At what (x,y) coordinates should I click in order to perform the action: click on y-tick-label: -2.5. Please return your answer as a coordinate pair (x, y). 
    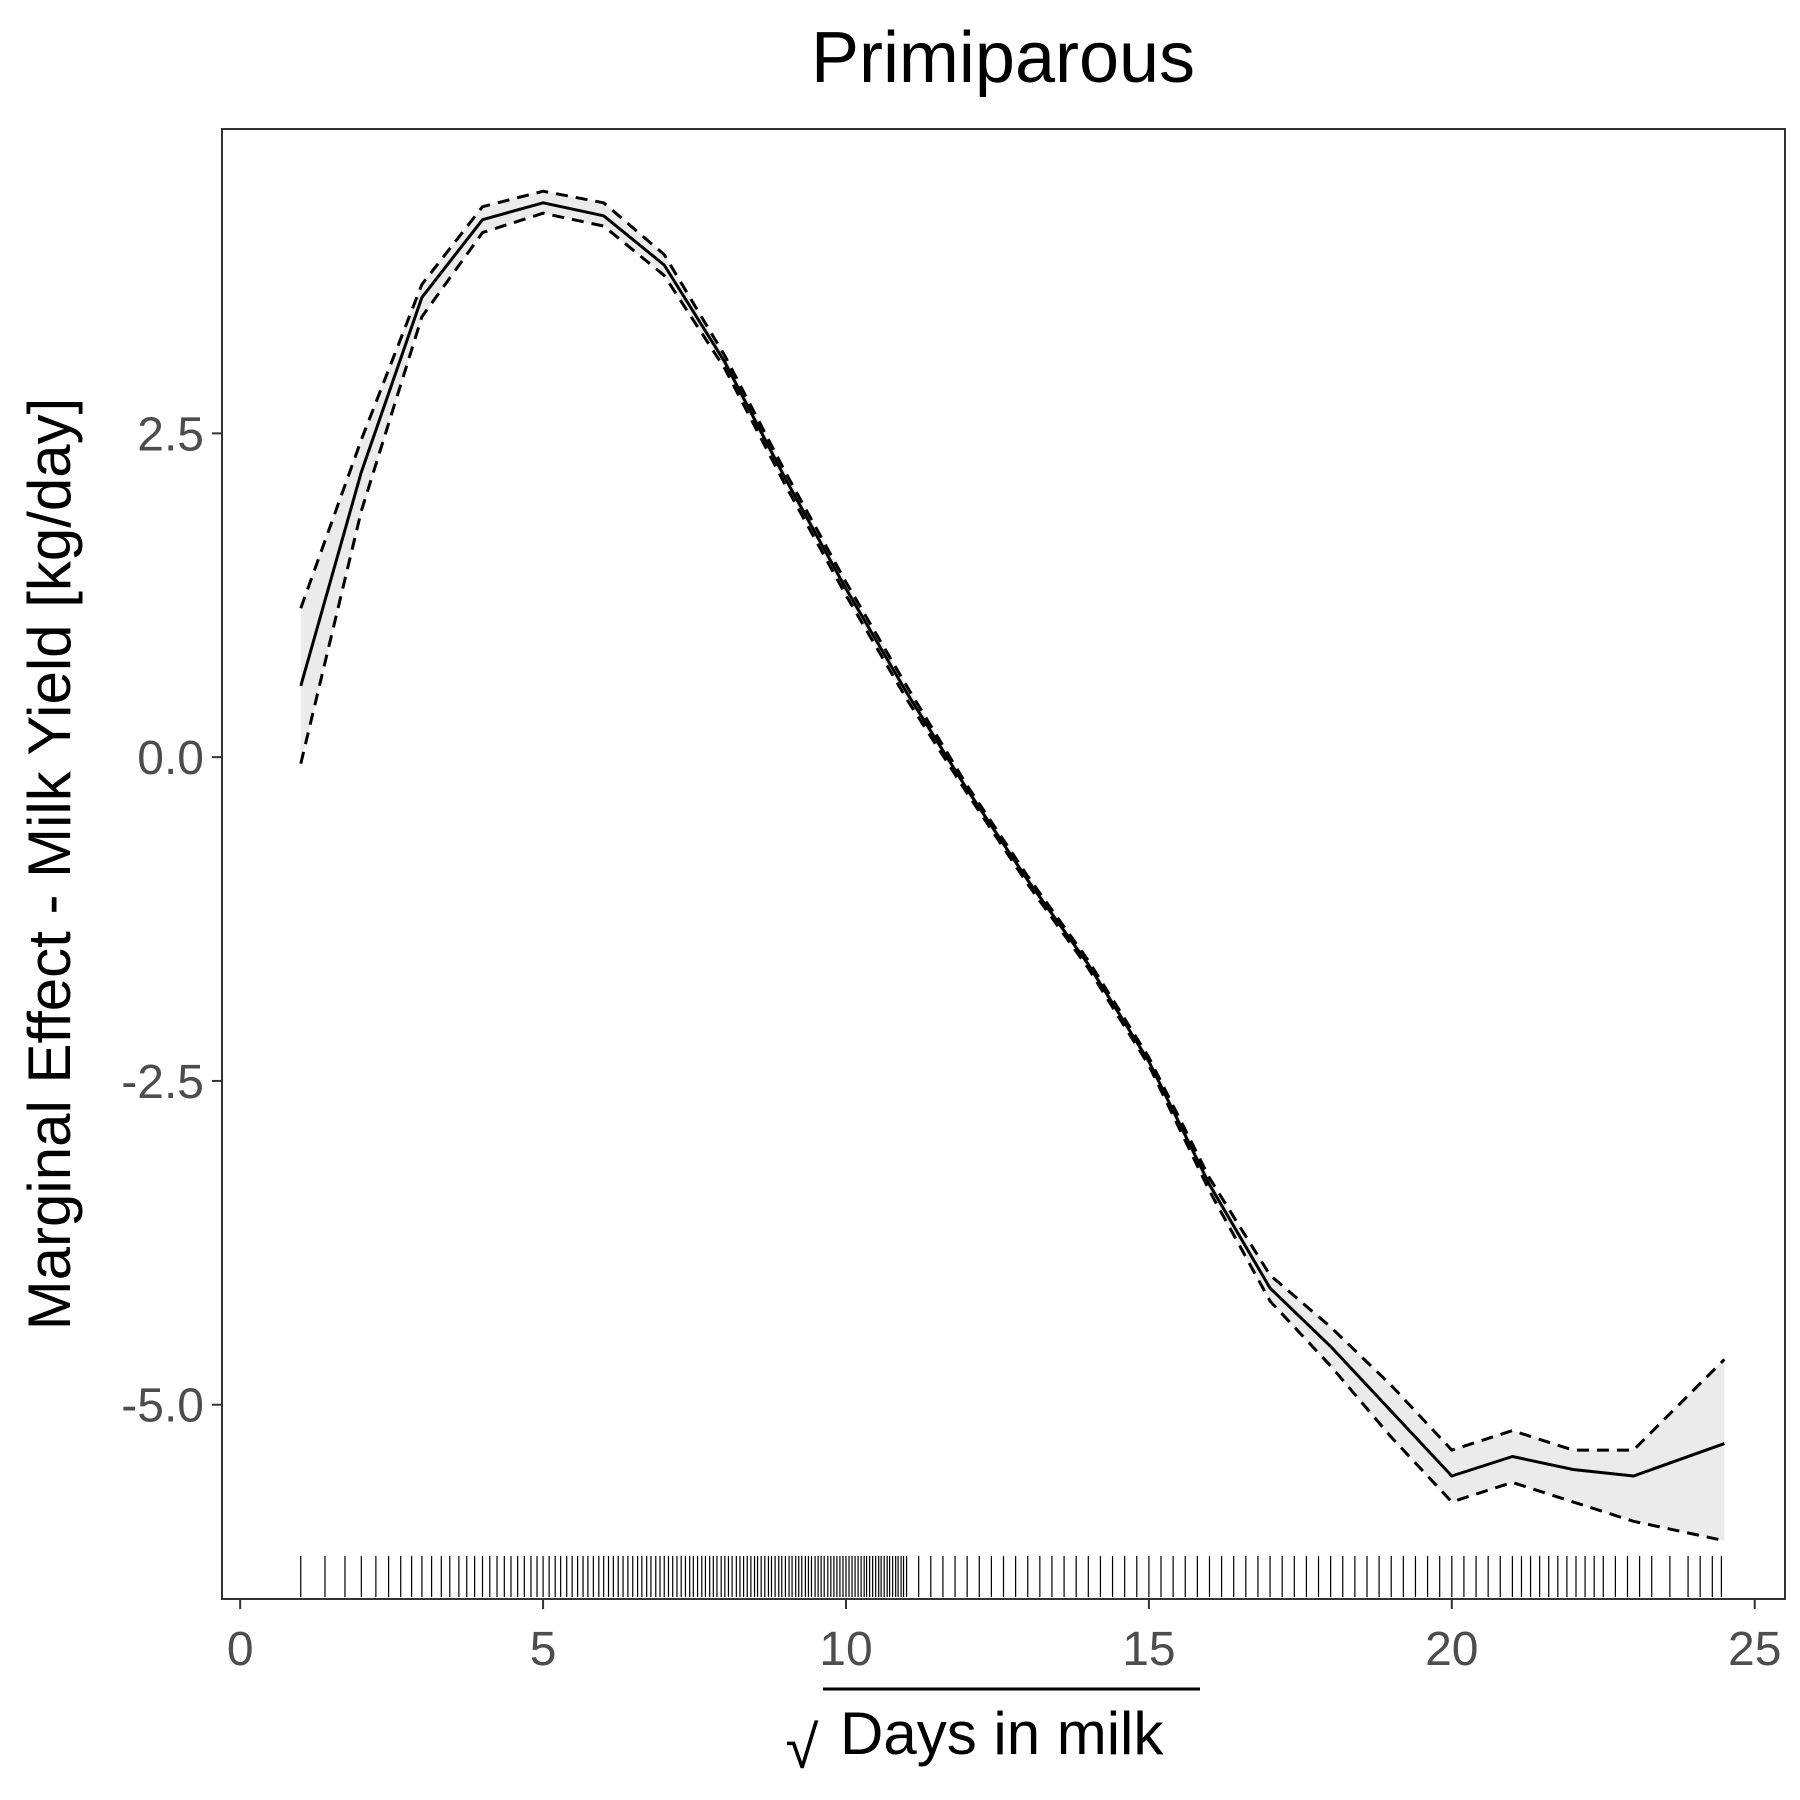
    Looking at the image, I should click on (162, 1082).